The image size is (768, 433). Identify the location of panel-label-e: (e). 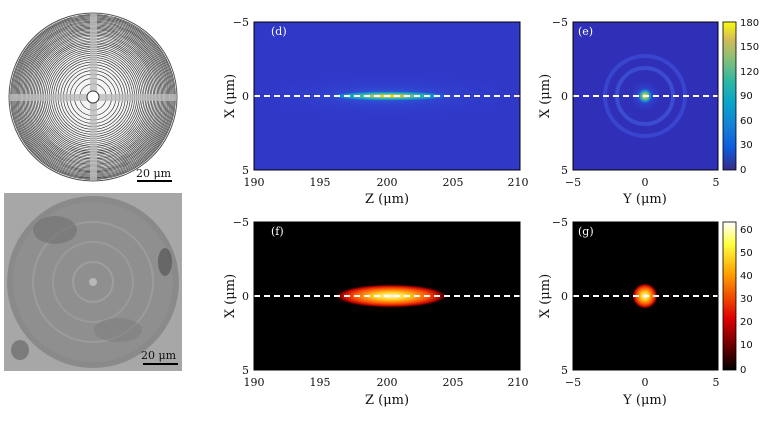
(585, 31).